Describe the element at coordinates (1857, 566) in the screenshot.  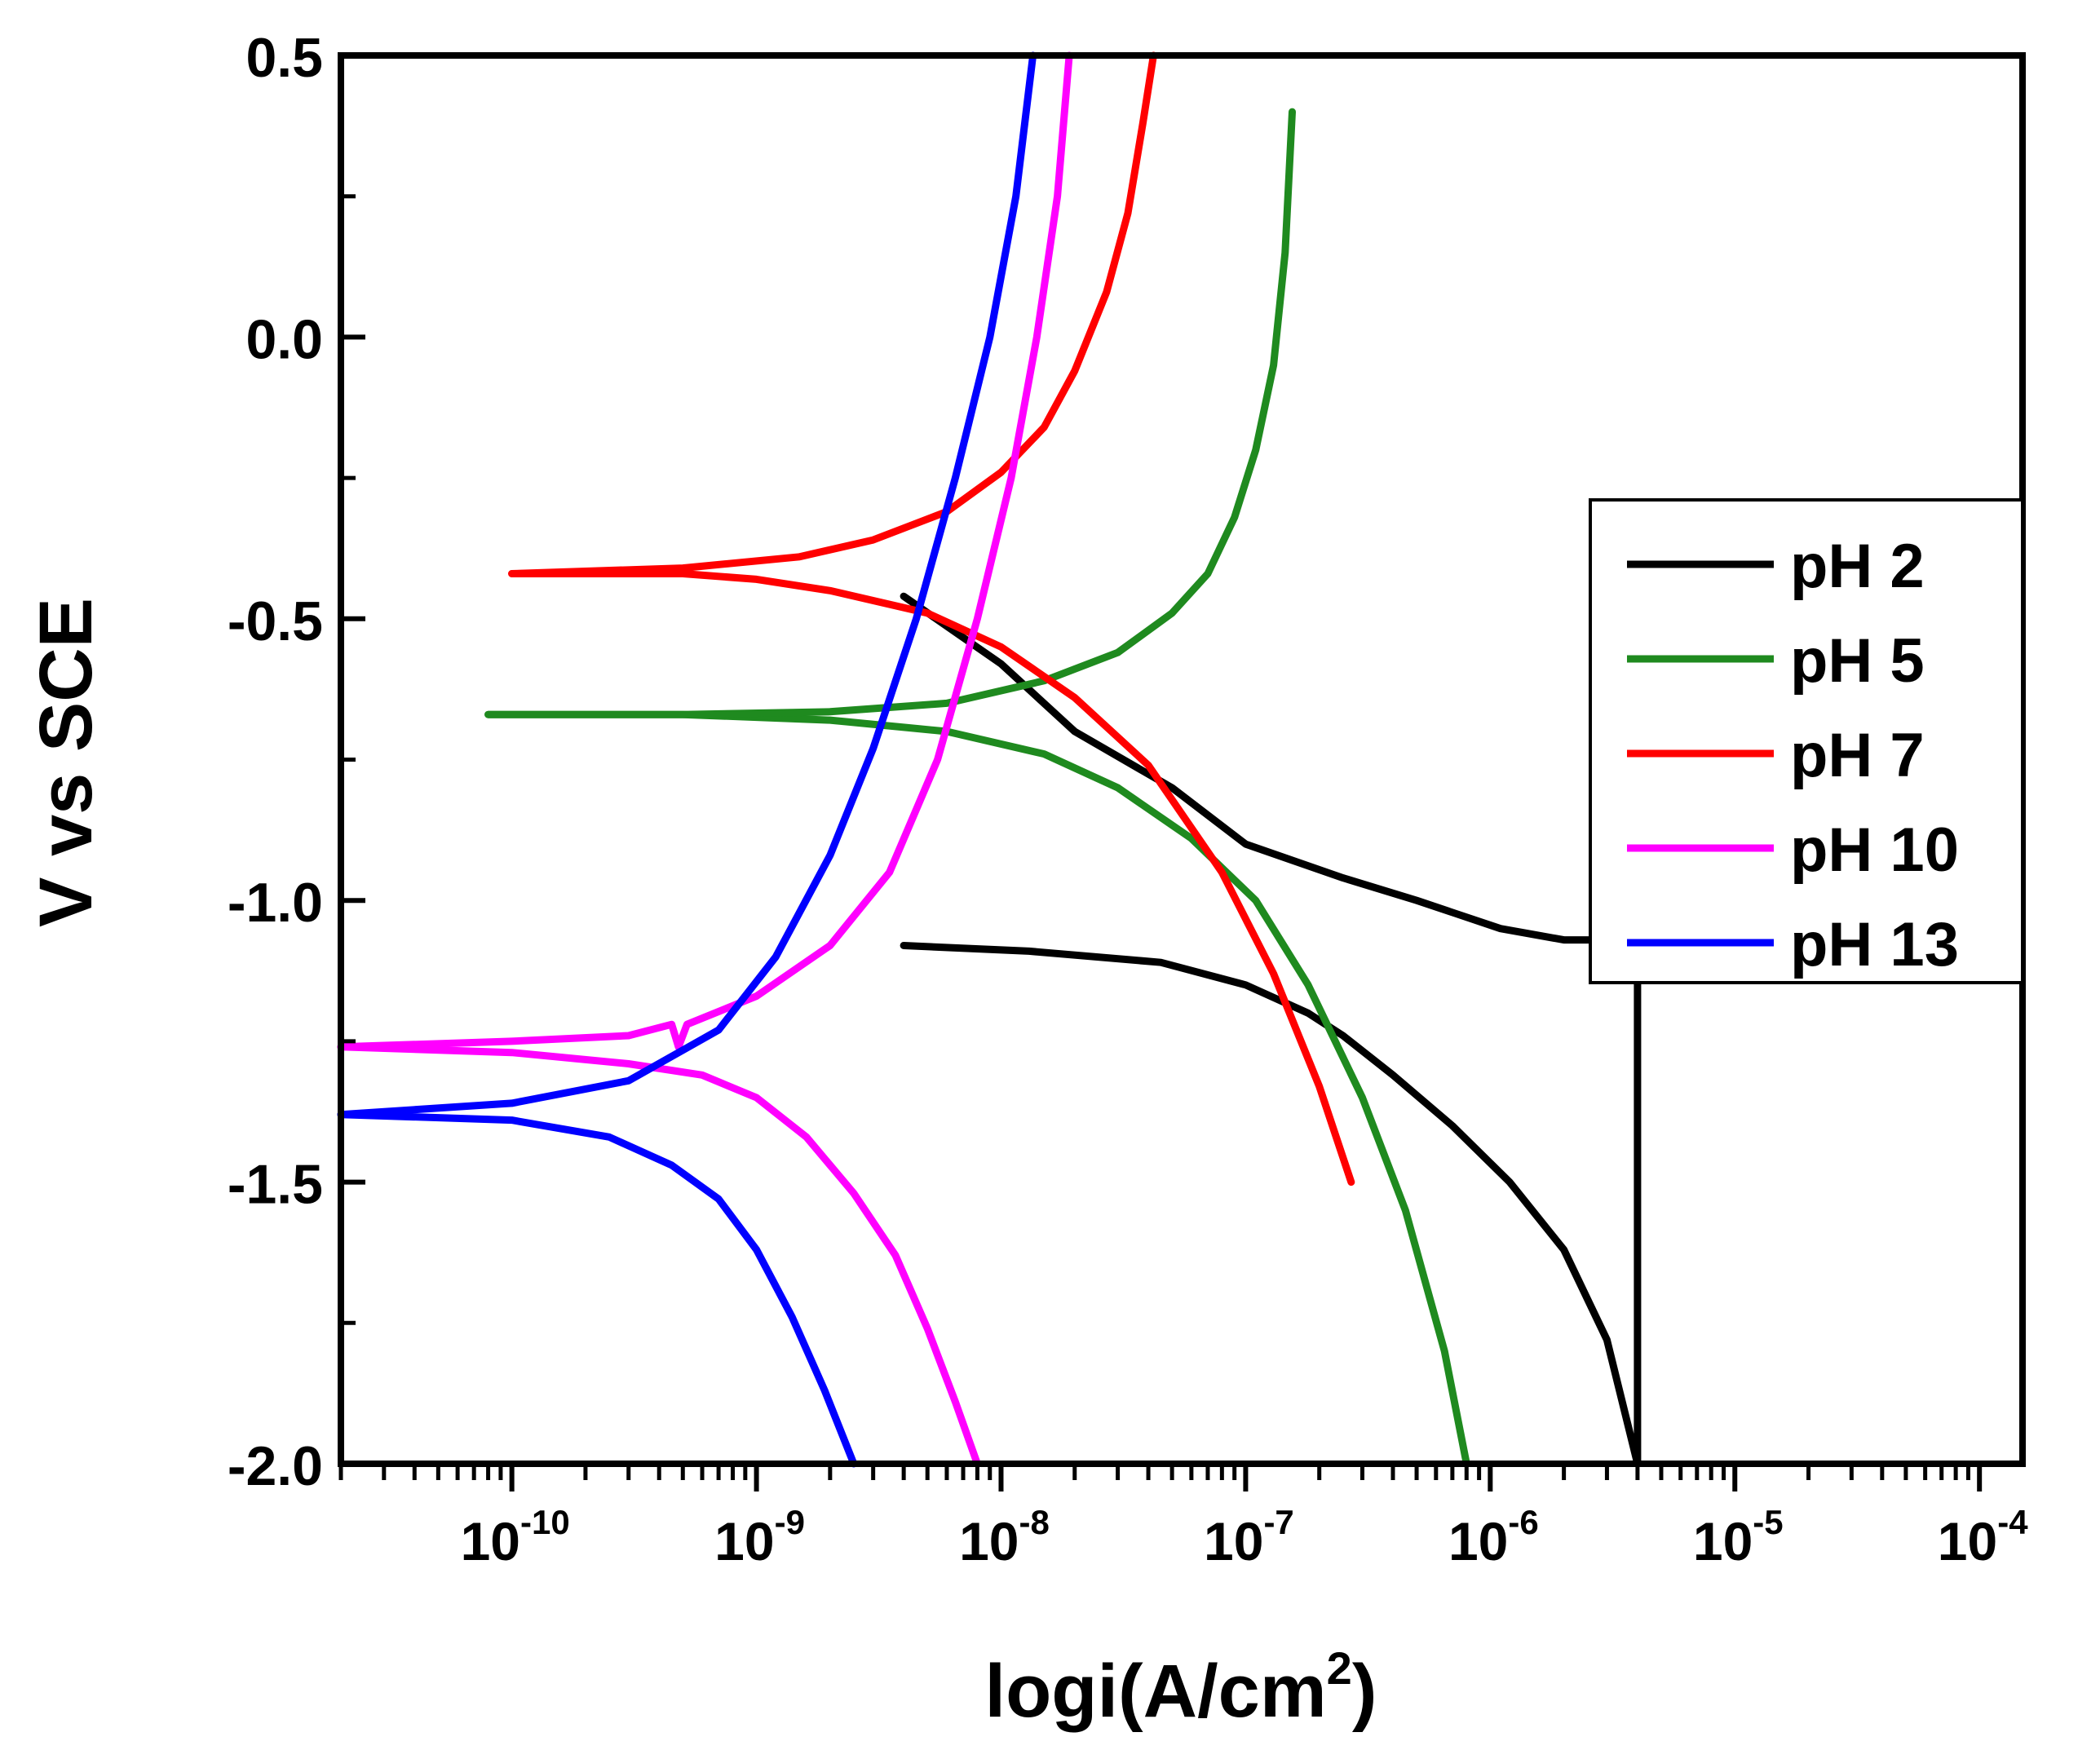
I see `legend-label: pH 2` at that location.